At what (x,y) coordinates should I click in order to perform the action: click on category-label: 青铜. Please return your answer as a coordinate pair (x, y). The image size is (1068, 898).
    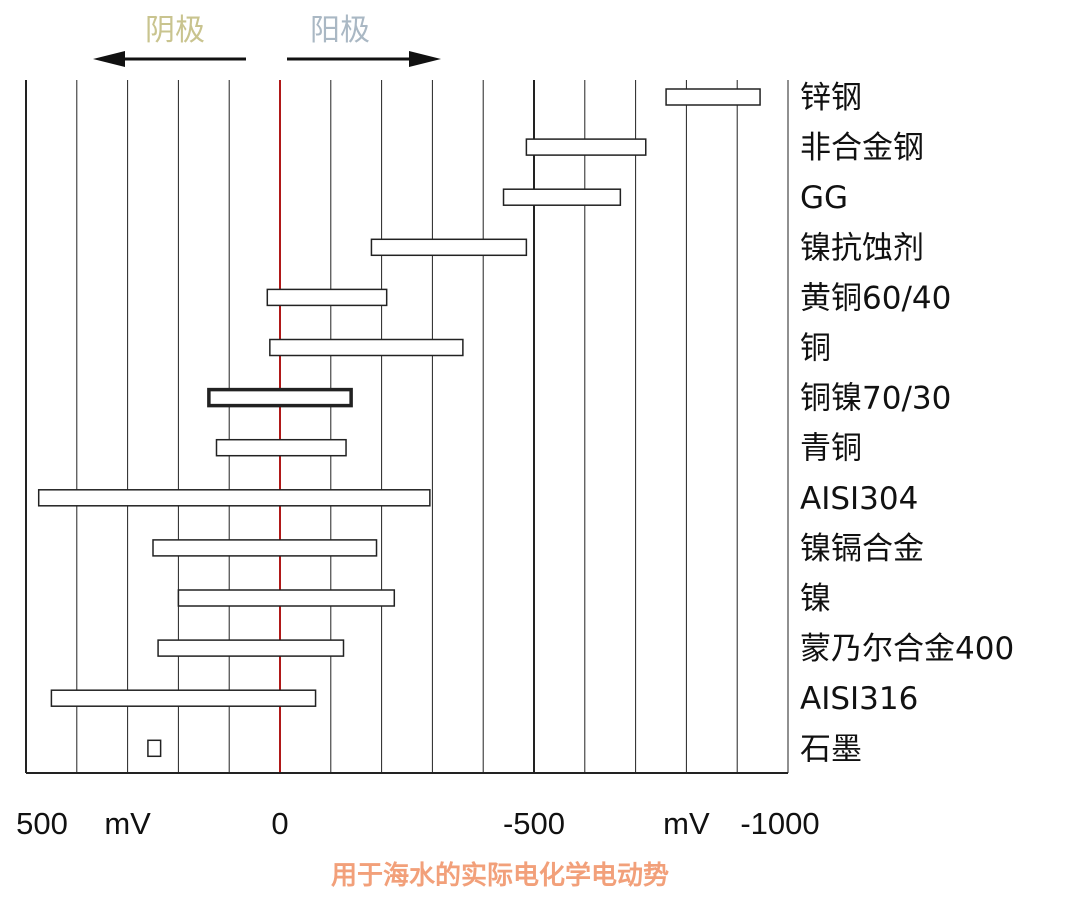
    Looking at the image, I should click on (831, 449).